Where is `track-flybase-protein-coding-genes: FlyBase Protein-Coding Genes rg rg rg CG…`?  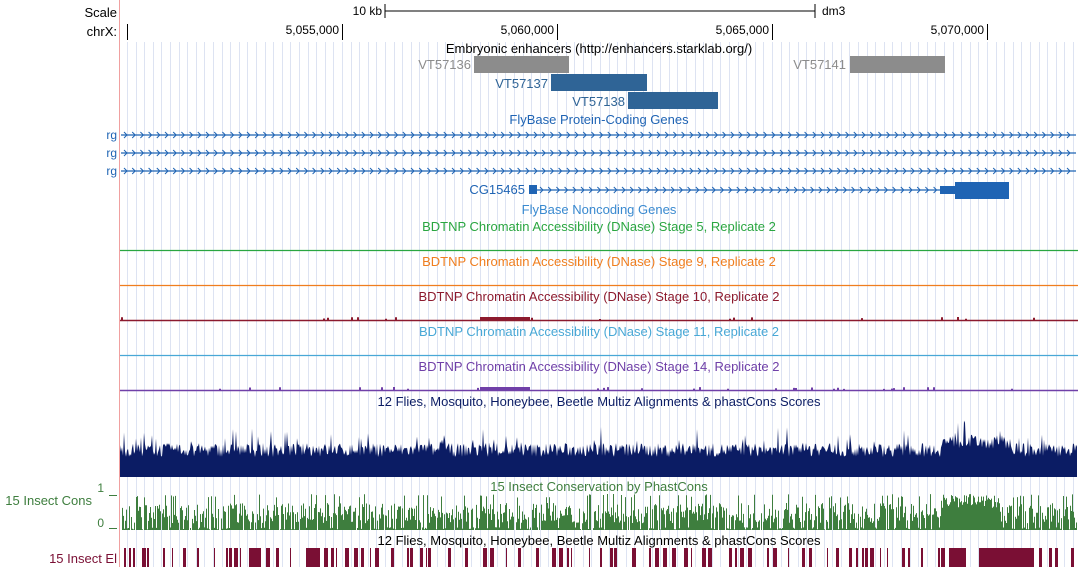 track-flybase-protein-coding-genes: FlyBase Protein-Coding Genes rg rg rg CG… is located at coordinates (591, 155).